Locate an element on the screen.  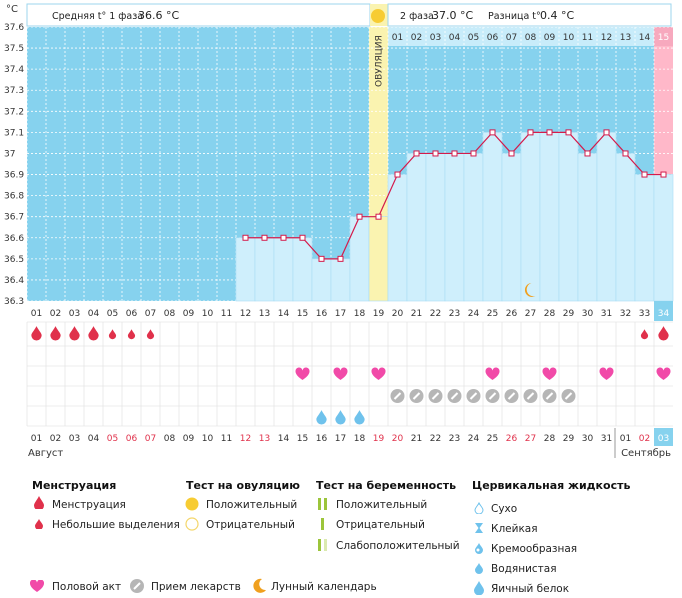
legend-medication-icon is located at coordinates (137, 587).